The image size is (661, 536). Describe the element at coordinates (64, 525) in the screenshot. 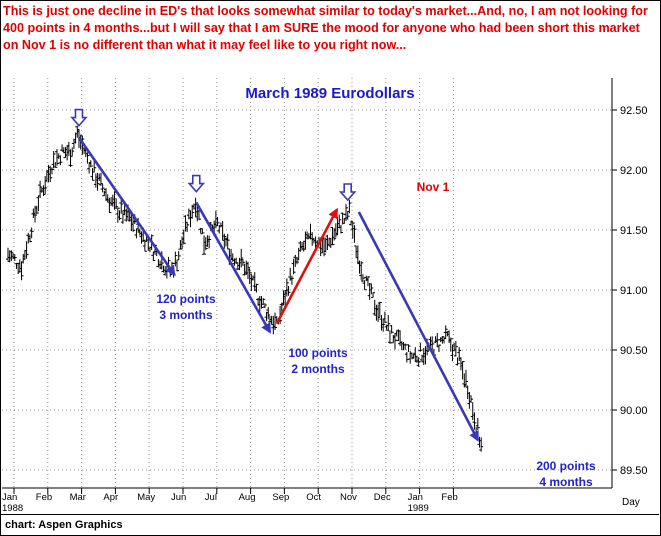

I see `chart-credit: chart: Aspen Graphics` at that location.